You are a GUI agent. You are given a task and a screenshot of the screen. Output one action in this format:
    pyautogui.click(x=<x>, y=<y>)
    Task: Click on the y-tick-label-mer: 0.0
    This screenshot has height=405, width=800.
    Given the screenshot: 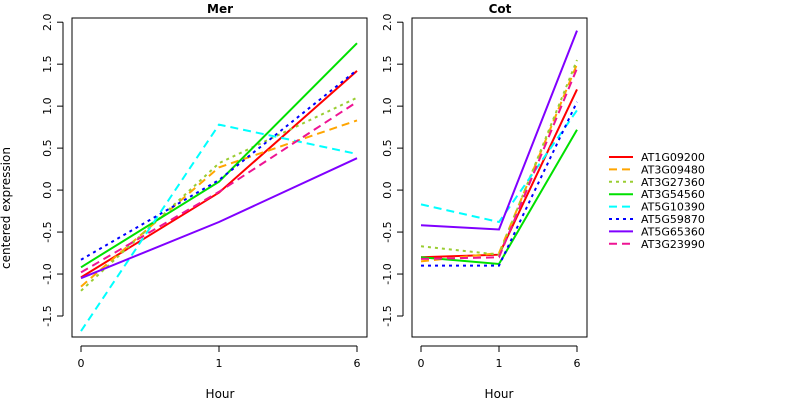 What is the action you would take?
    pyautogui.click(x=47, y=190)
    